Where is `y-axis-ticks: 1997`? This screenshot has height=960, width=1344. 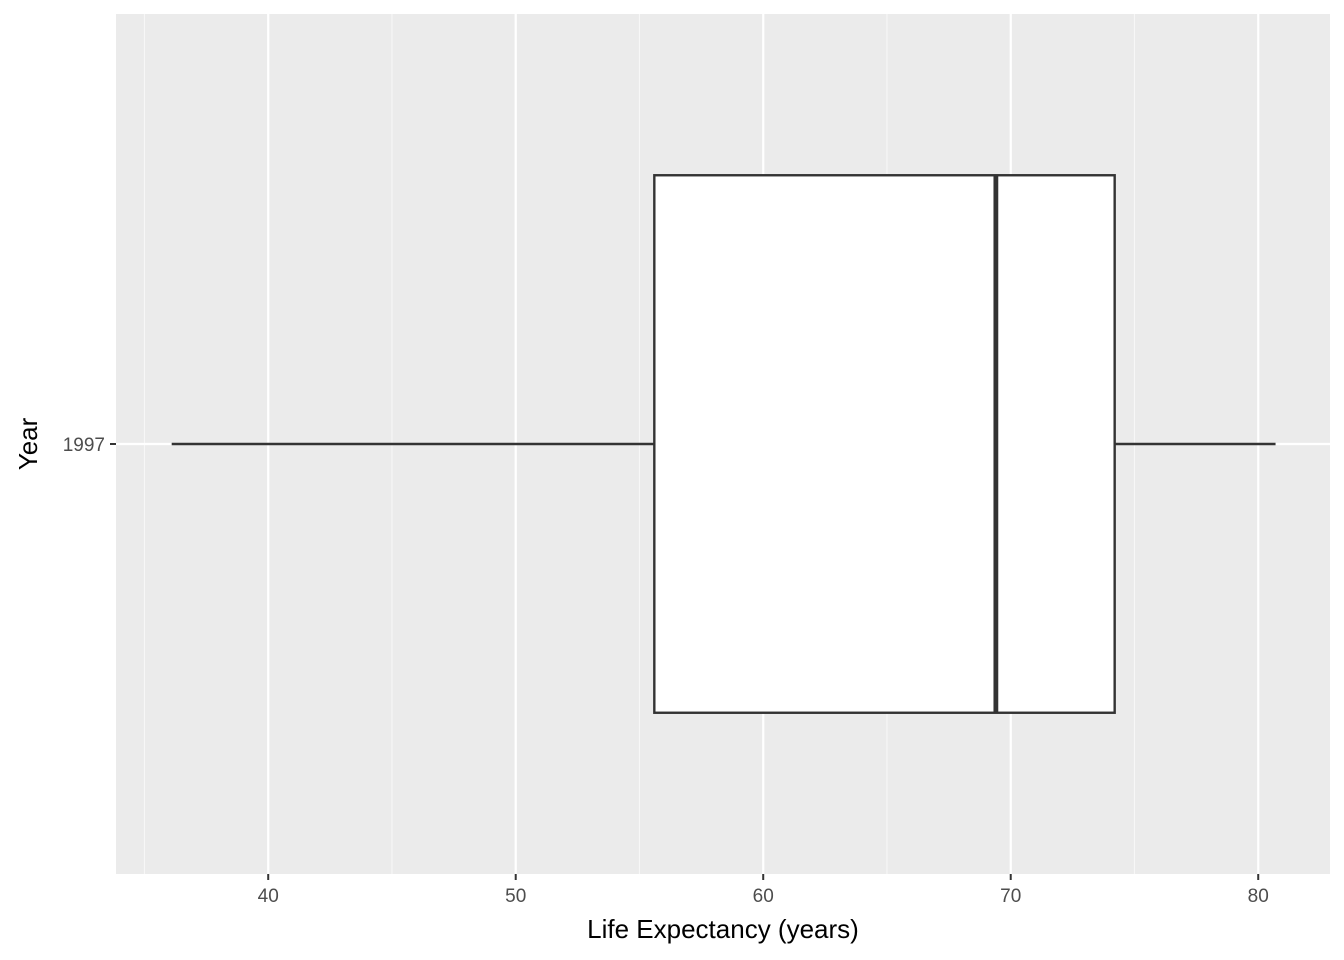 y-axis-ticks: 1997 is located at coordinates (89, 445).